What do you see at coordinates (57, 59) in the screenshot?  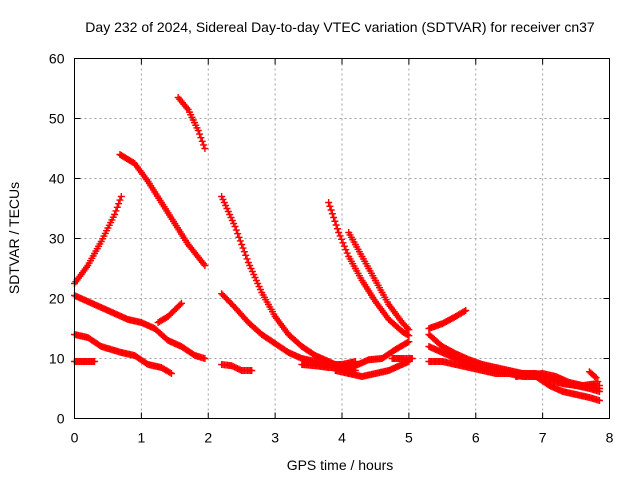 I see `y-tick-label: 60` at bounding box center [57, 59].